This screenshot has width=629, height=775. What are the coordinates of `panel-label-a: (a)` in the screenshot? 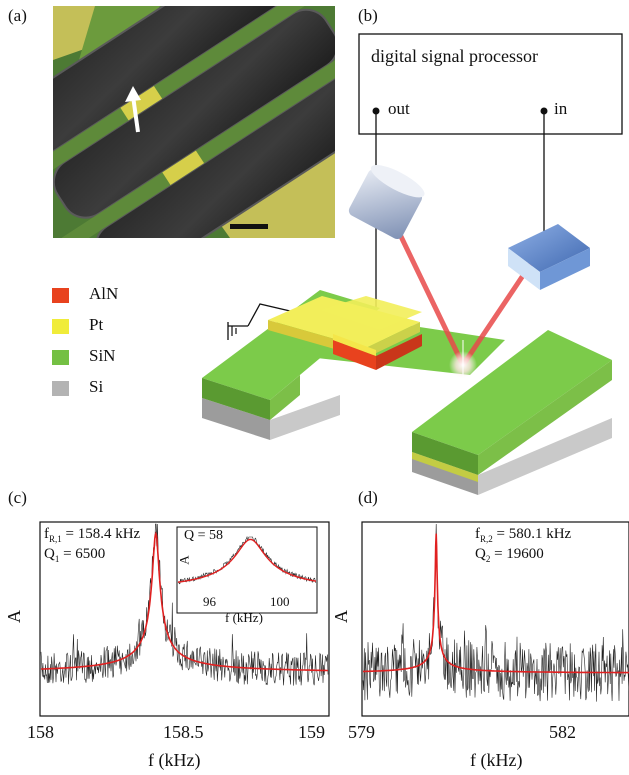 It's located at (17, 15).